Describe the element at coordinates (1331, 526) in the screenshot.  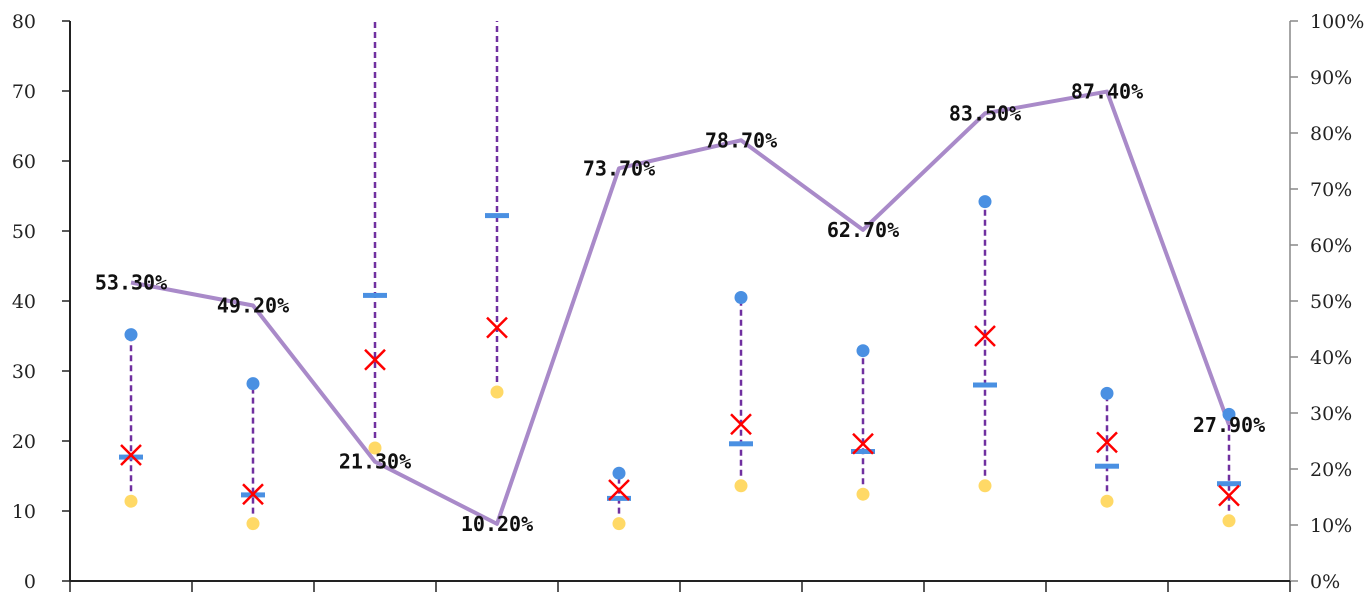
I see `right-axis-tick-label: 10%` at that location.